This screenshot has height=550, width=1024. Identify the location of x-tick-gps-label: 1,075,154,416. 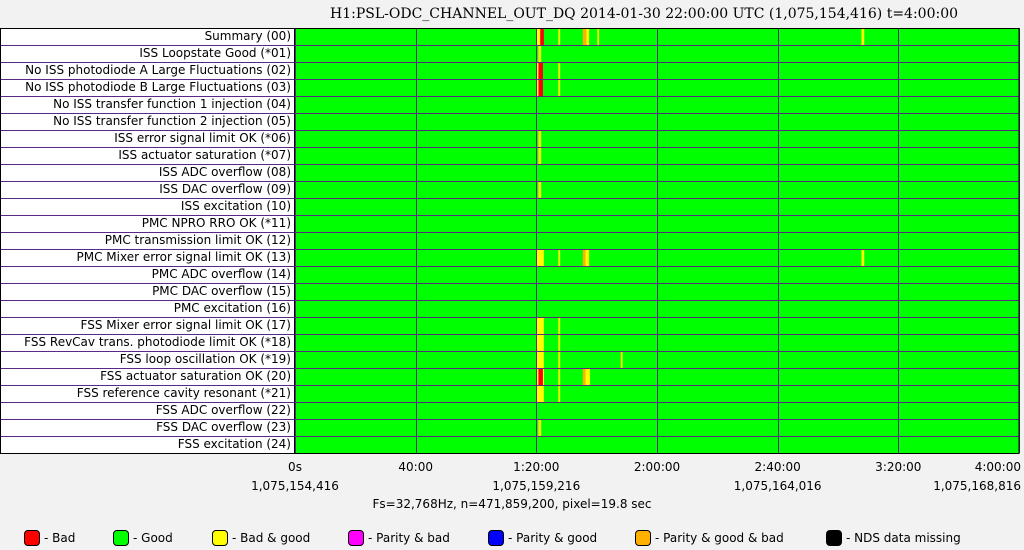
(295, 486).